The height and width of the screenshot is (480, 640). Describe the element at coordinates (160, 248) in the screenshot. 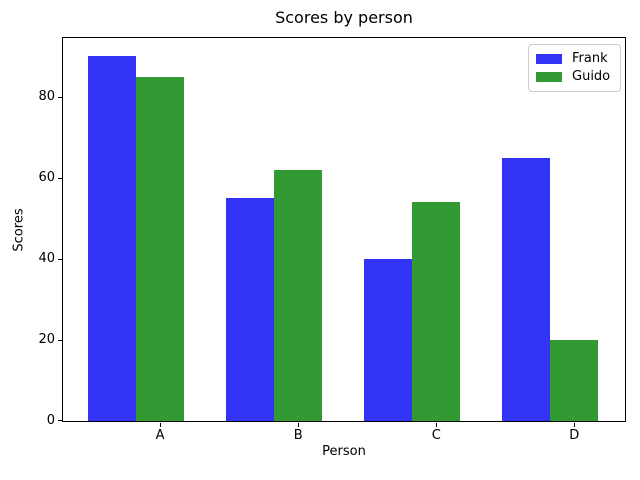

I see `bar-guido-a` at that location.